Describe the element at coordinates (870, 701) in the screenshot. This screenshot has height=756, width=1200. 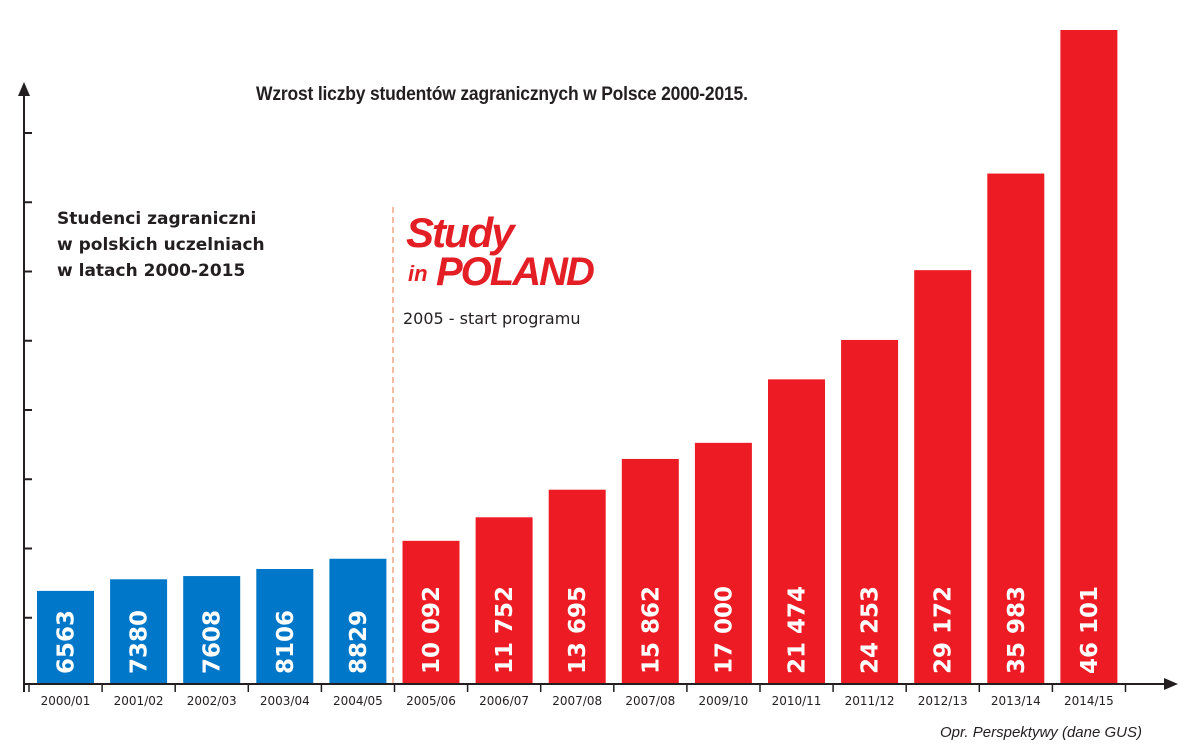
I see `x-tick-label: 2011/12` at that location.